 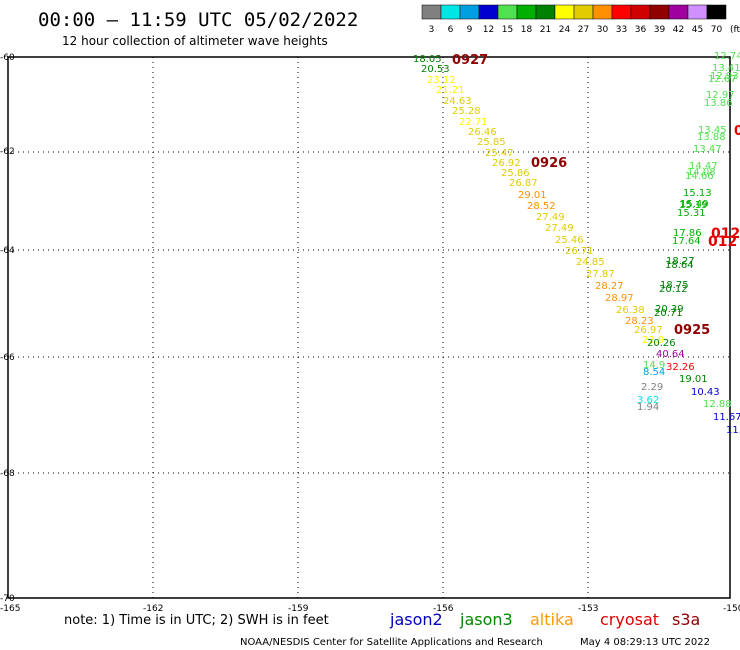 What do you see at coordinates (435, 69) in the screenshot?
I see `wave-height-value: 20.53` at bounding box center [435, 69].